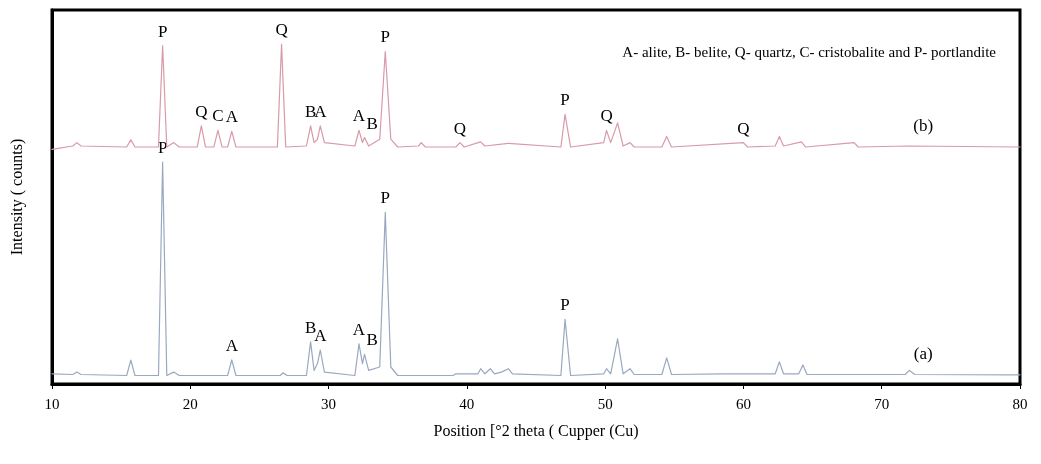 This screenshot has width=1041, height=464. What do you see at coordinates (809, 51) in the screenshot?
I see `annotation: A- alite, B- belite, Q- quartz, C- cristobalite and P- portlandite` at bounding box center [809, 51].